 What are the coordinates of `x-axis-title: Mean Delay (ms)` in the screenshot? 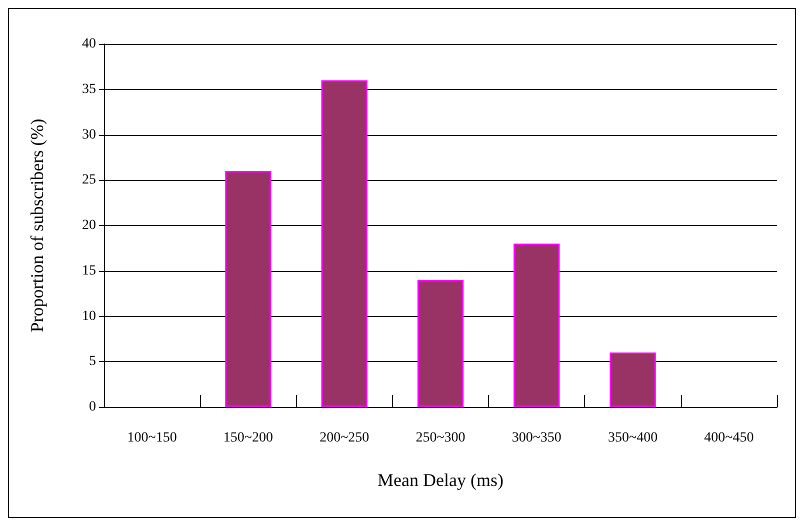 It's located at (441, 480).